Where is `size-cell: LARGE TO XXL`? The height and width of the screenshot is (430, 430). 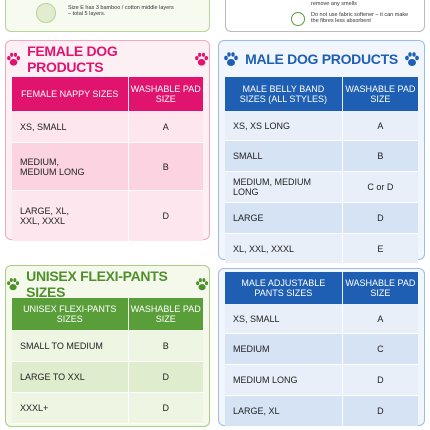
size-cell: LARGE TO XXL is located at coordinates (70, 377).